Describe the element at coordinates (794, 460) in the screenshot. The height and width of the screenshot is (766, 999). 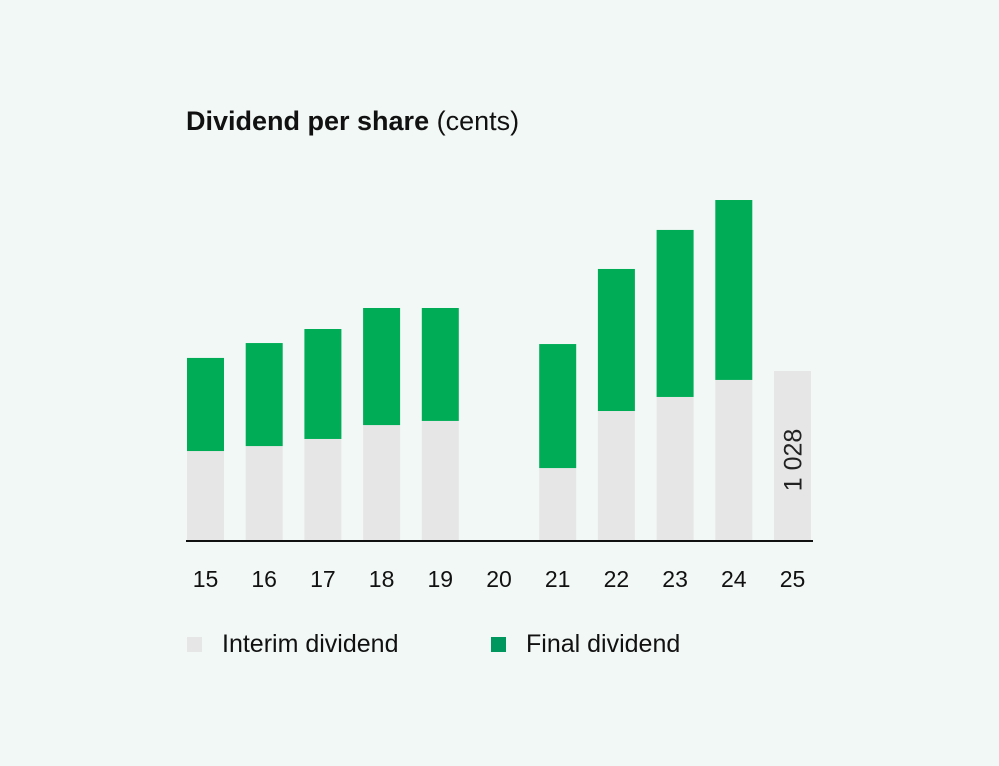
I see `data-label-25: 1 028` at that location.